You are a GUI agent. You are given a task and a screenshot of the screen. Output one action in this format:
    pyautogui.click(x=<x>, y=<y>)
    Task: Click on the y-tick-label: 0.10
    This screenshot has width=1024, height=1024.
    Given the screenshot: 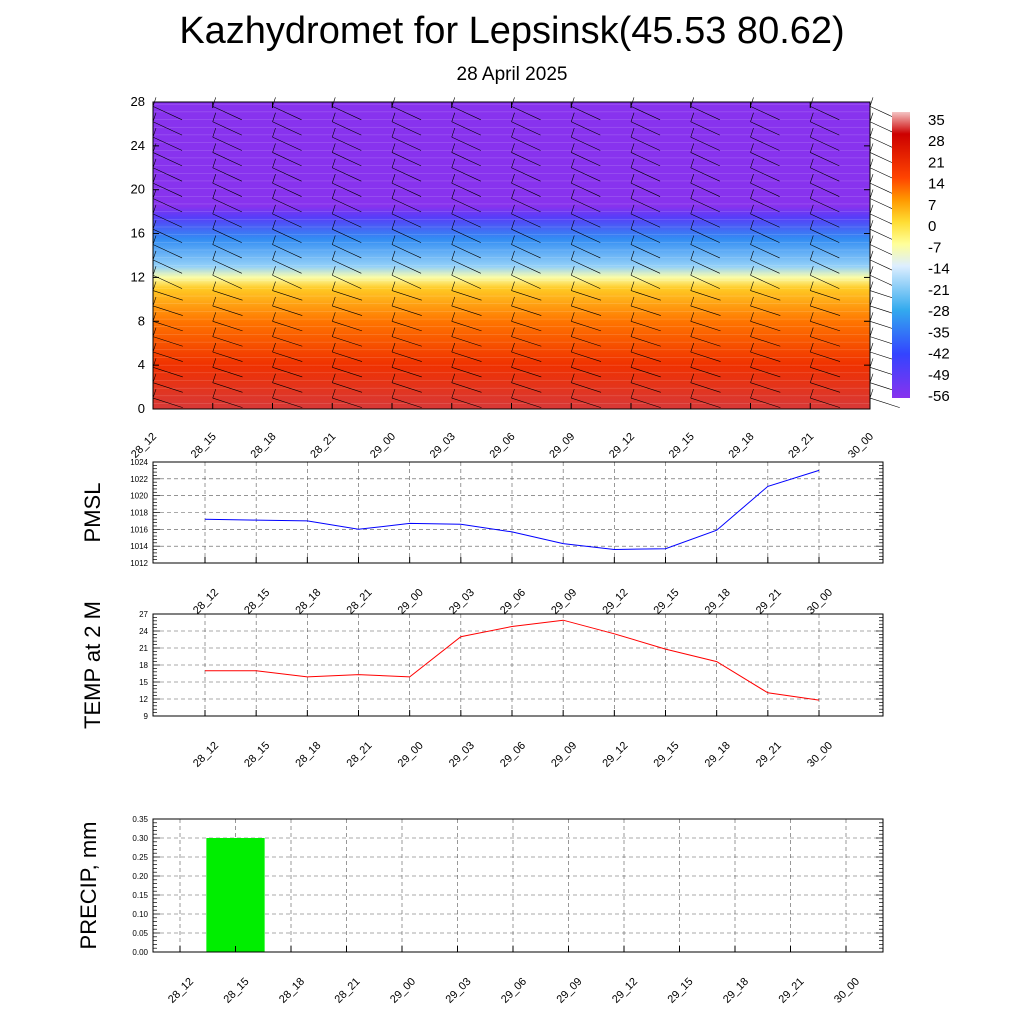 What is the action you would take?
    pyautogui.click(x=140, y=914)
    